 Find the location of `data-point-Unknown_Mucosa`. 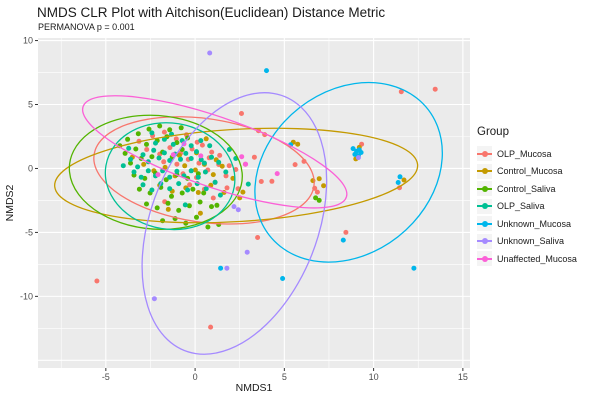

data-point-Unknown_Mucosa is located at coordinates (343, 240).